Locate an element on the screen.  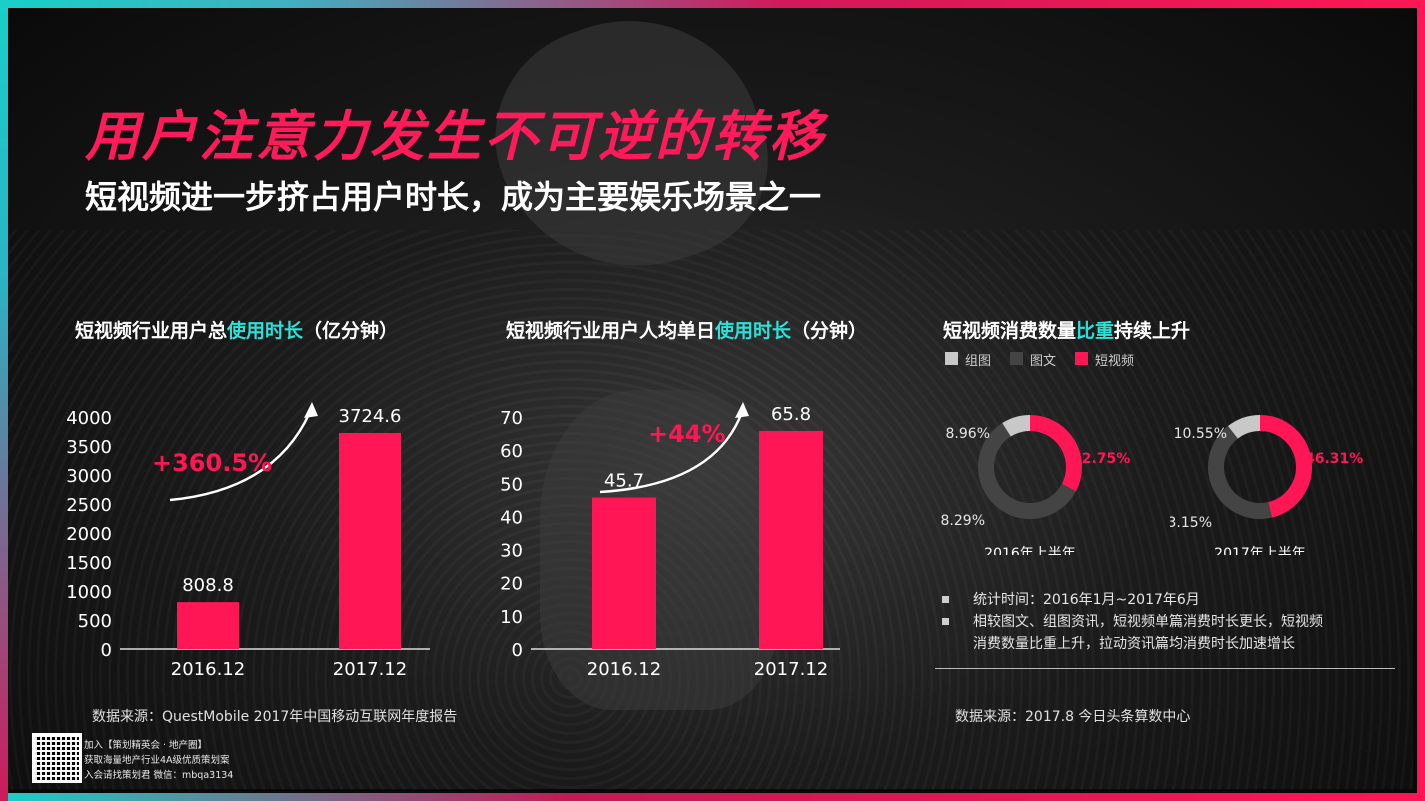
chart2-ytick: 10 is located at coordinates (511, 617).